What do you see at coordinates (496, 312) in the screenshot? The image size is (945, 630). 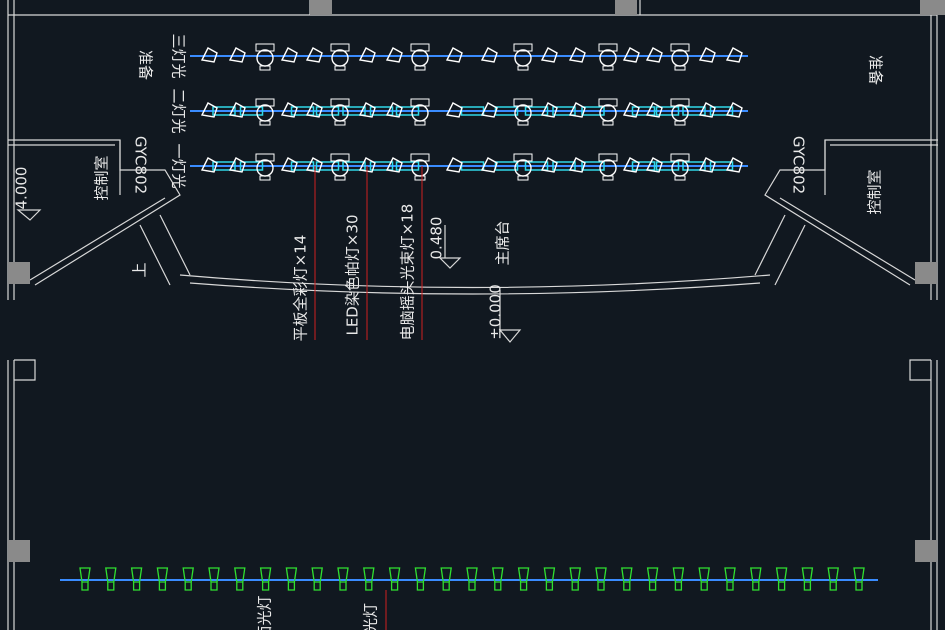 I see `label: ±0.000` at bounding box center [496, 312].